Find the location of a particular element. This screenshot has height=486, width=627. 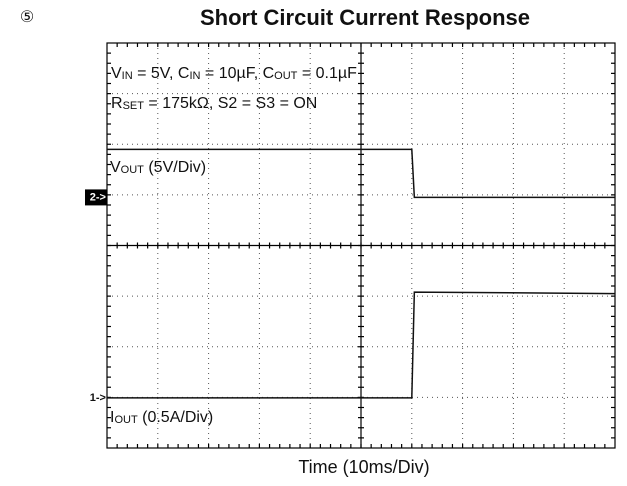

series-label: VOUT (5V/Div) is located at coordinates (158, 167).